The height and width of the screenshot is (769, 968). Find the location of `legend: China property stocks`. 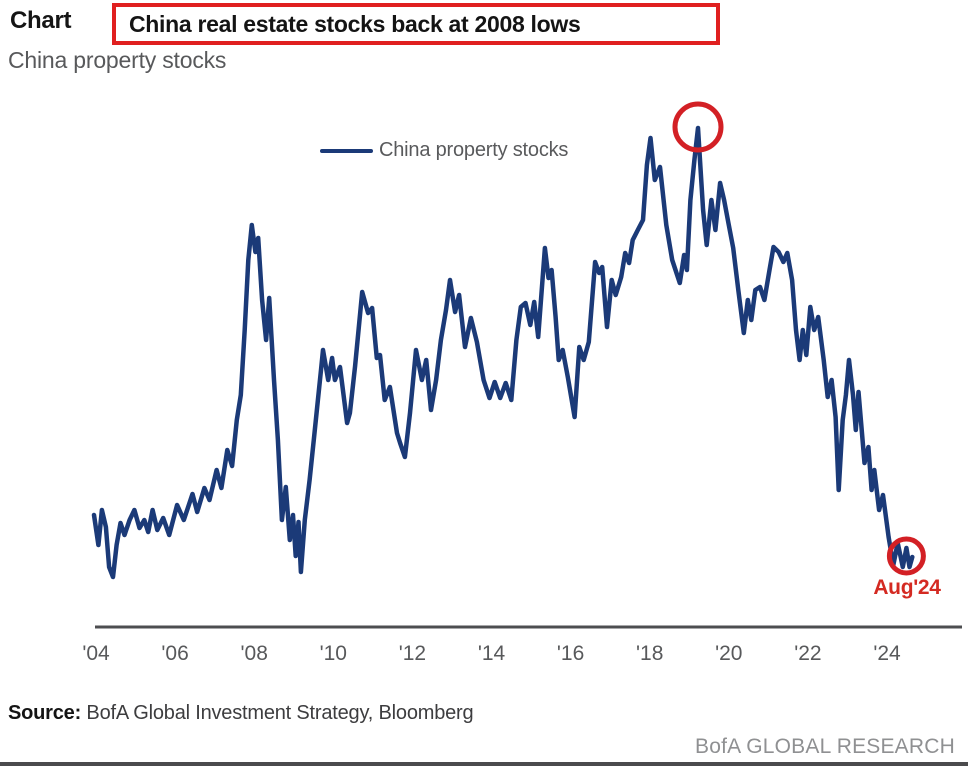

legend: China property stocks is located at coordinates (444, 150).